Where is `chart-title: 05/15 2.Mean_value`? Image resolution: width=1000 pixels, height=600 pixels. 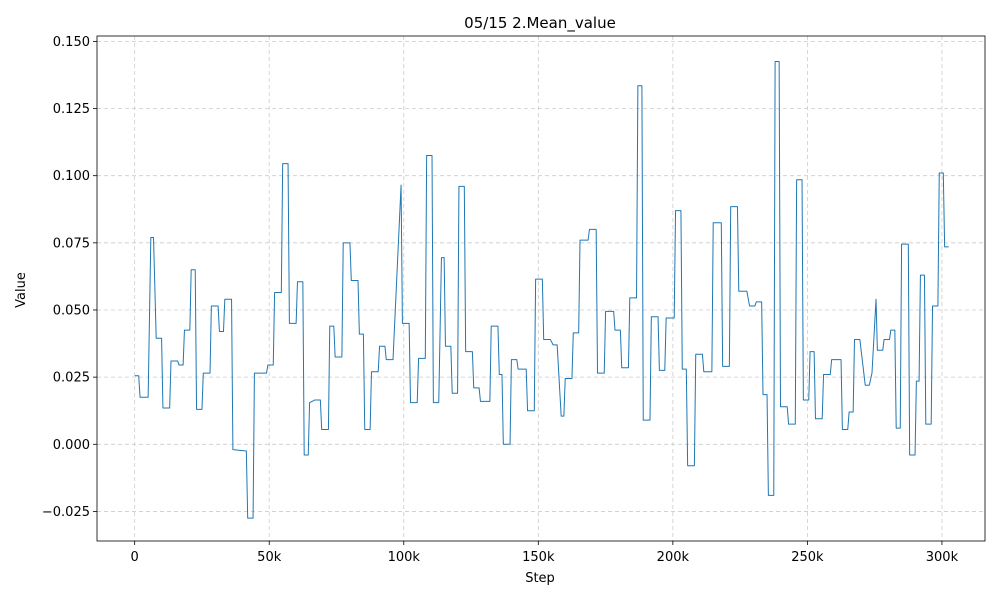
chart-title: 05/15 2.Mean_value is located at coordinates (540, 23).